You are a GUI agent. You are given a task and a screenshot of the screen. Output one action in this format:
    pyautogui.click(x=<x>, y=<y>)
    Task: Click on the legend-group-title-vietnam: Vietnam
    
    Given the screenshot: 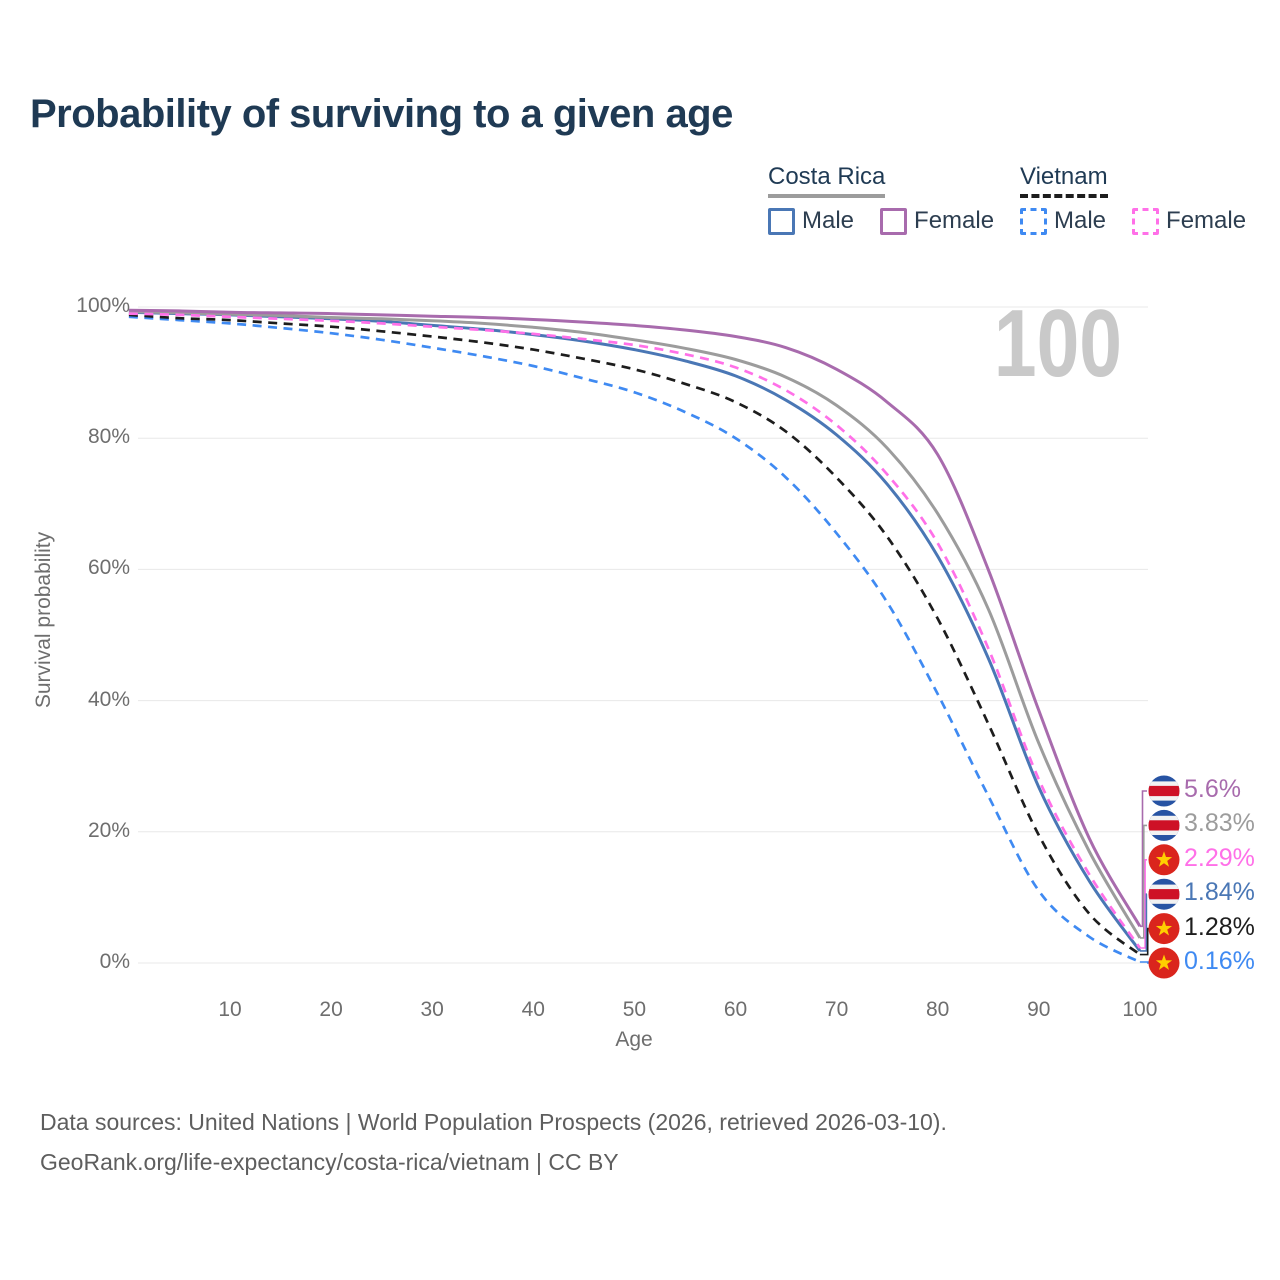 What is the action you would take?
    pyautogui.click(x=1064, y=180)
    